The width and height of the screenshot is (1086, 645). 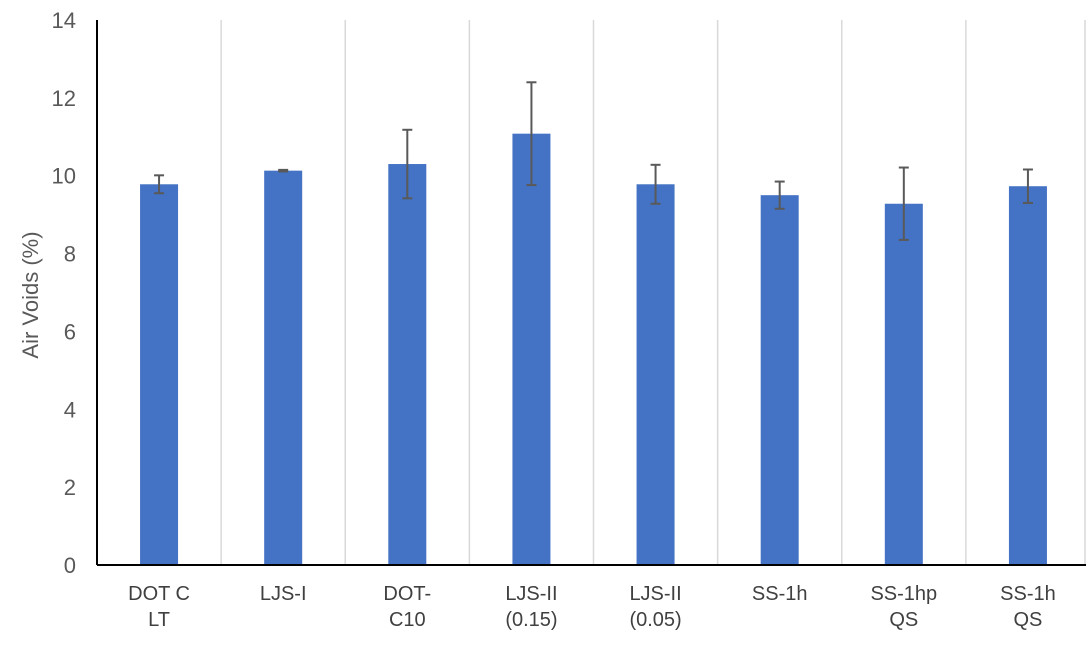 I want to click on x-tick-label: SS-1h, so click(x=780, y=594).